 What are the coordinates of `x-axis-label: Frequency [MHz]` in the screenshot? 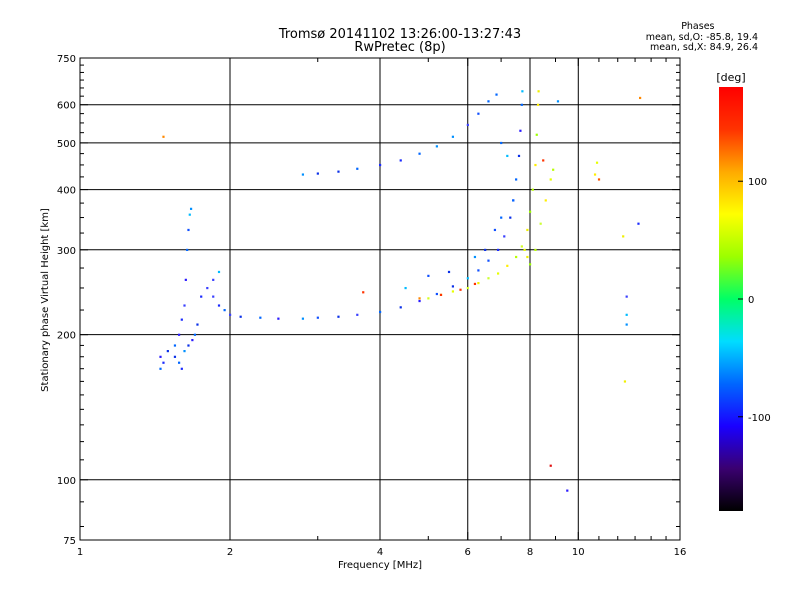 It's located at (380, 565).